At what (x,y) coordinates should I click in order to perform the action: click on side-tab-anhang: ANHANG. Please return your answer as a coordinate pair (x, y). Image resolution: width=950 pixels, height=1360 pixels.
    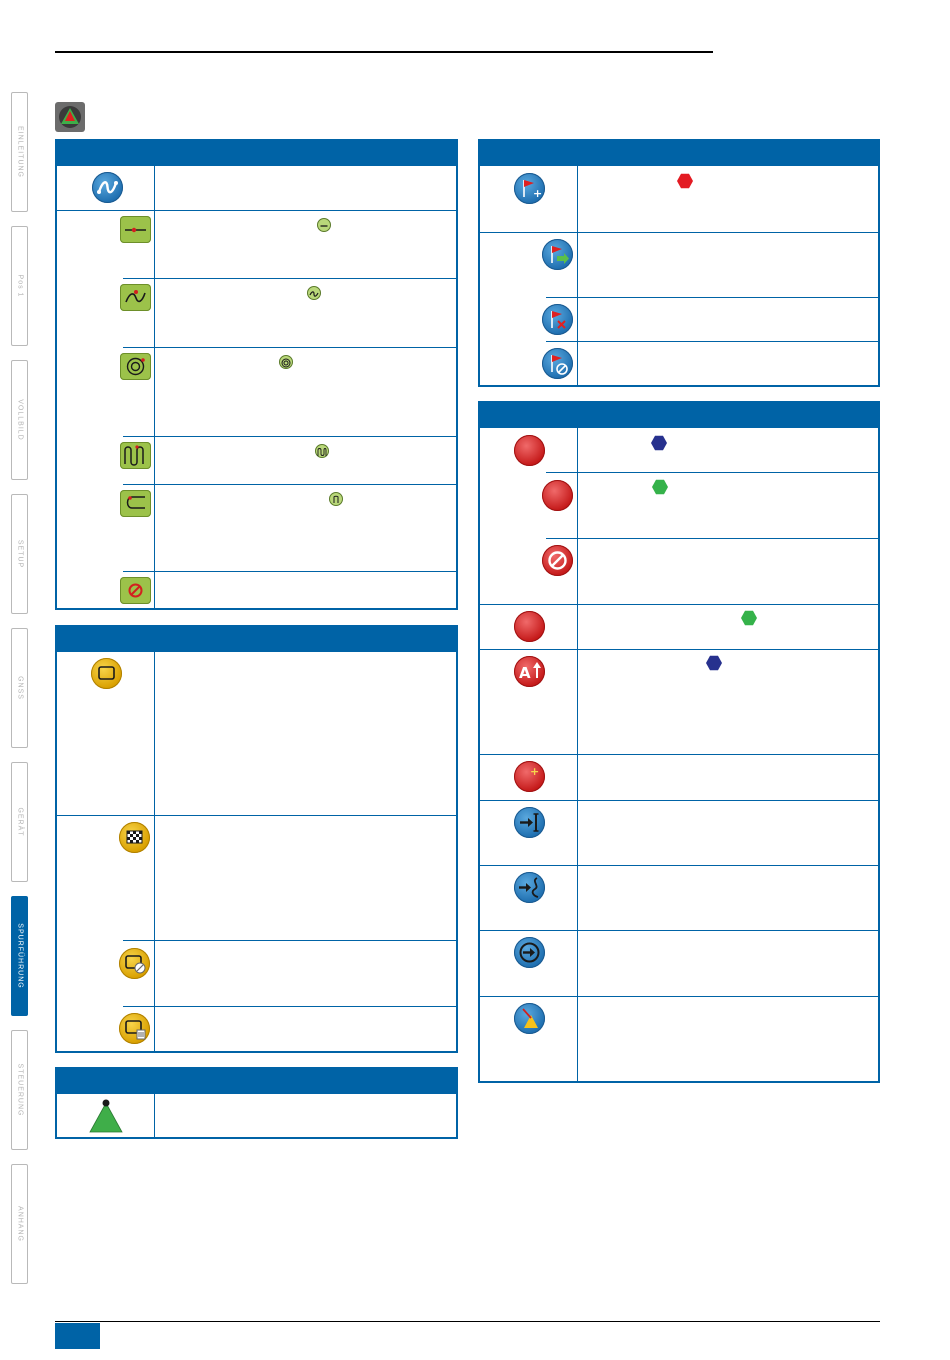
    Looking at the image, I should click on (19, 1224).